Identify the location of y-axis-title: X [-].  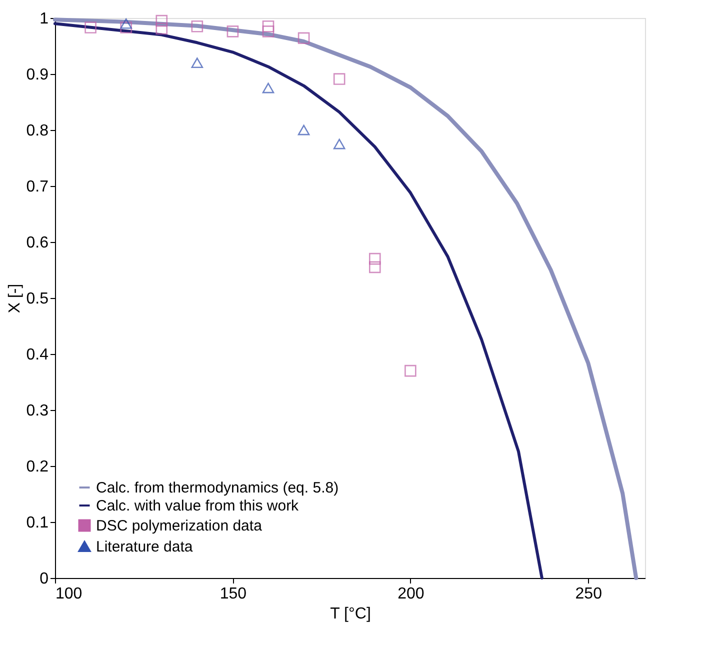
(15, 299).